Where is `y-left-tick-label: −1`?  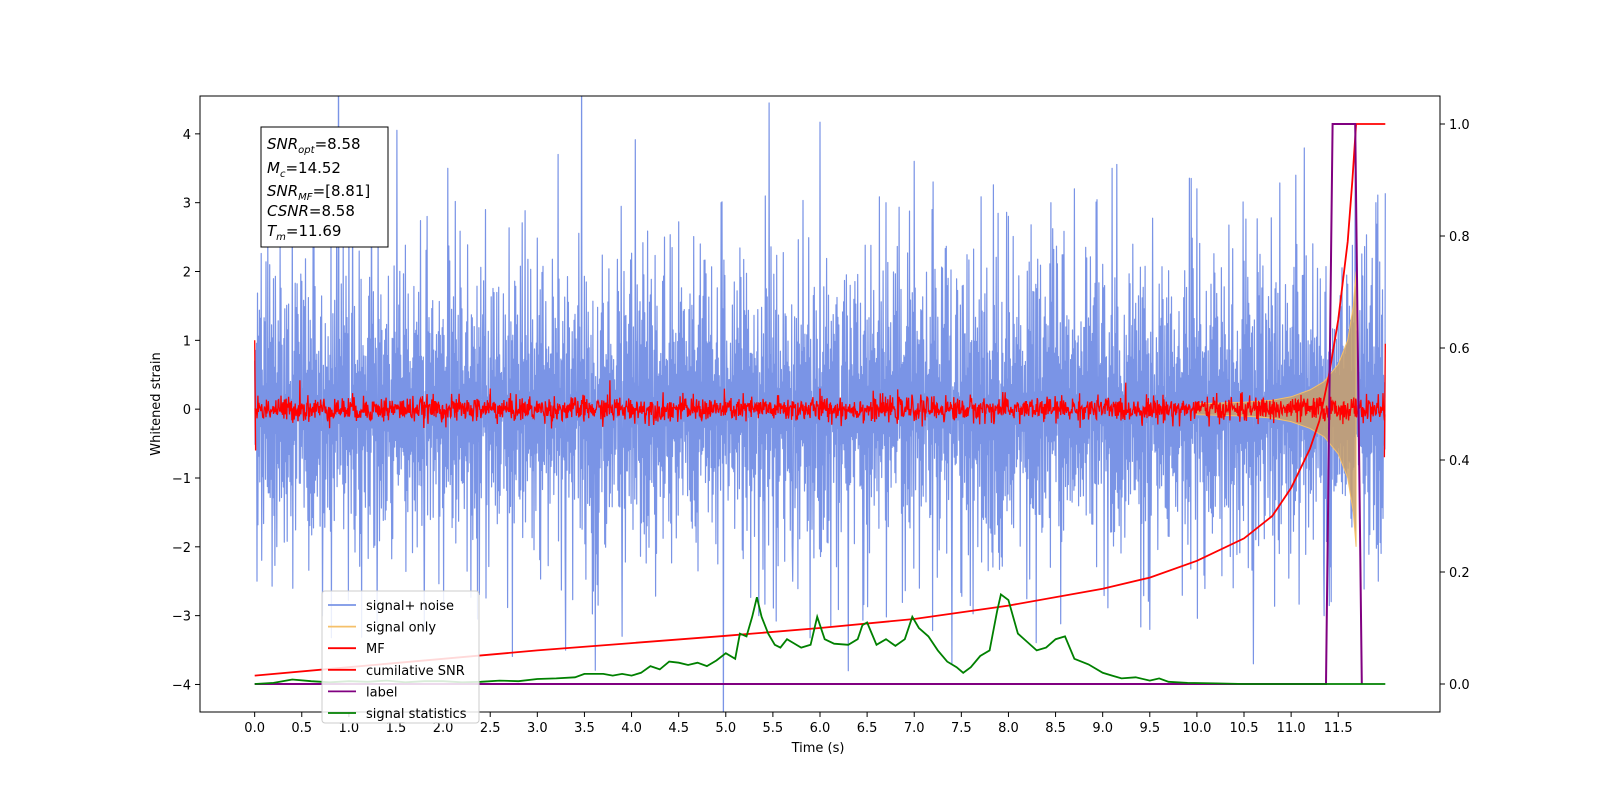 y-left-tick-label: −1 is located at coordinates (181, 479).